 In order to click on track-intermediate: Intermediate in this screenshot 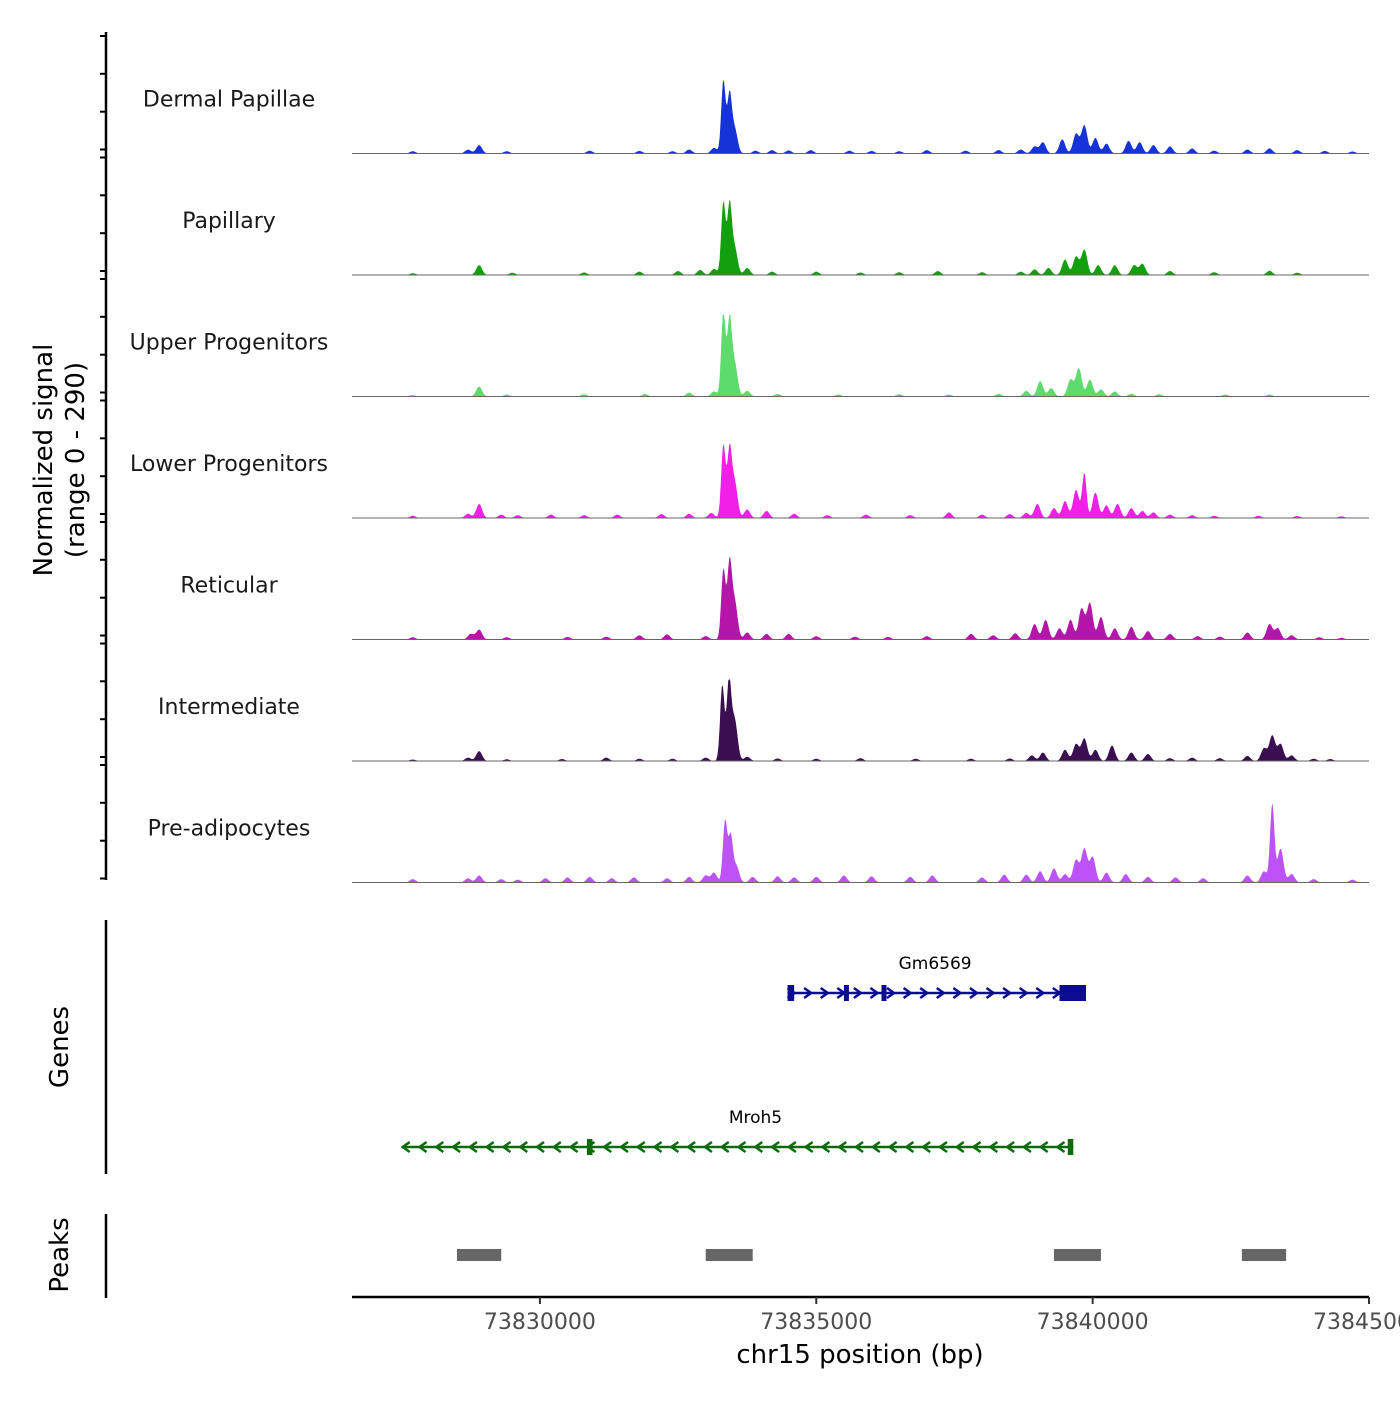, I will do `click(763, 720)`.